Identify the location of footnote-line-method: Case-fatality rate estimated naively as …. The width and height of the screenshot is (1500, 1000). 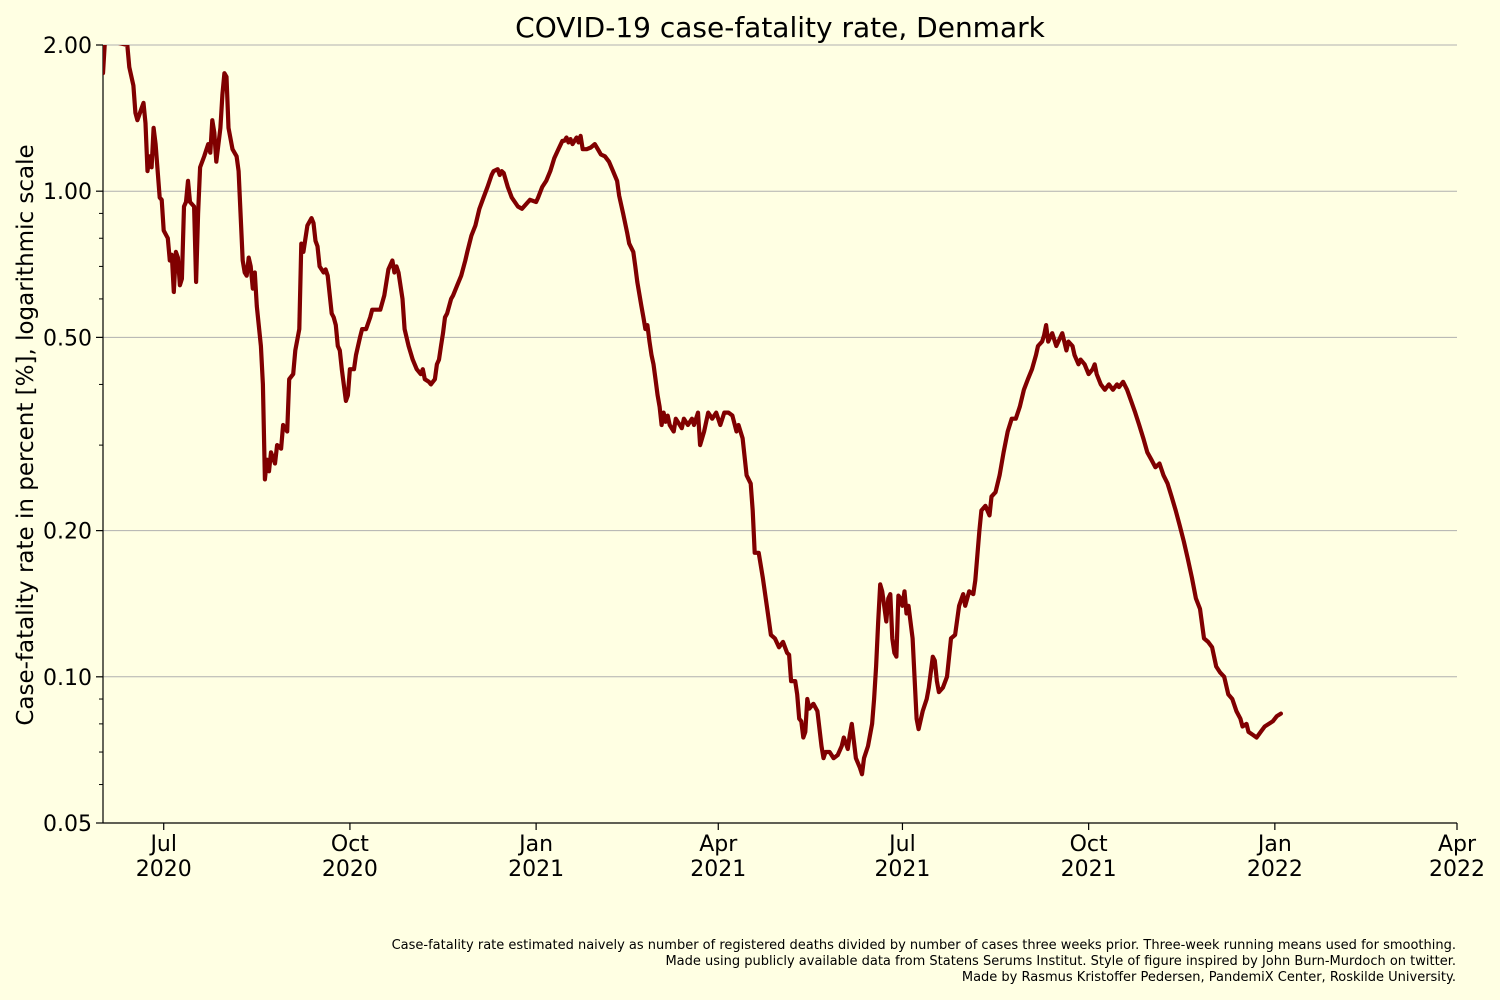
(923, 945).